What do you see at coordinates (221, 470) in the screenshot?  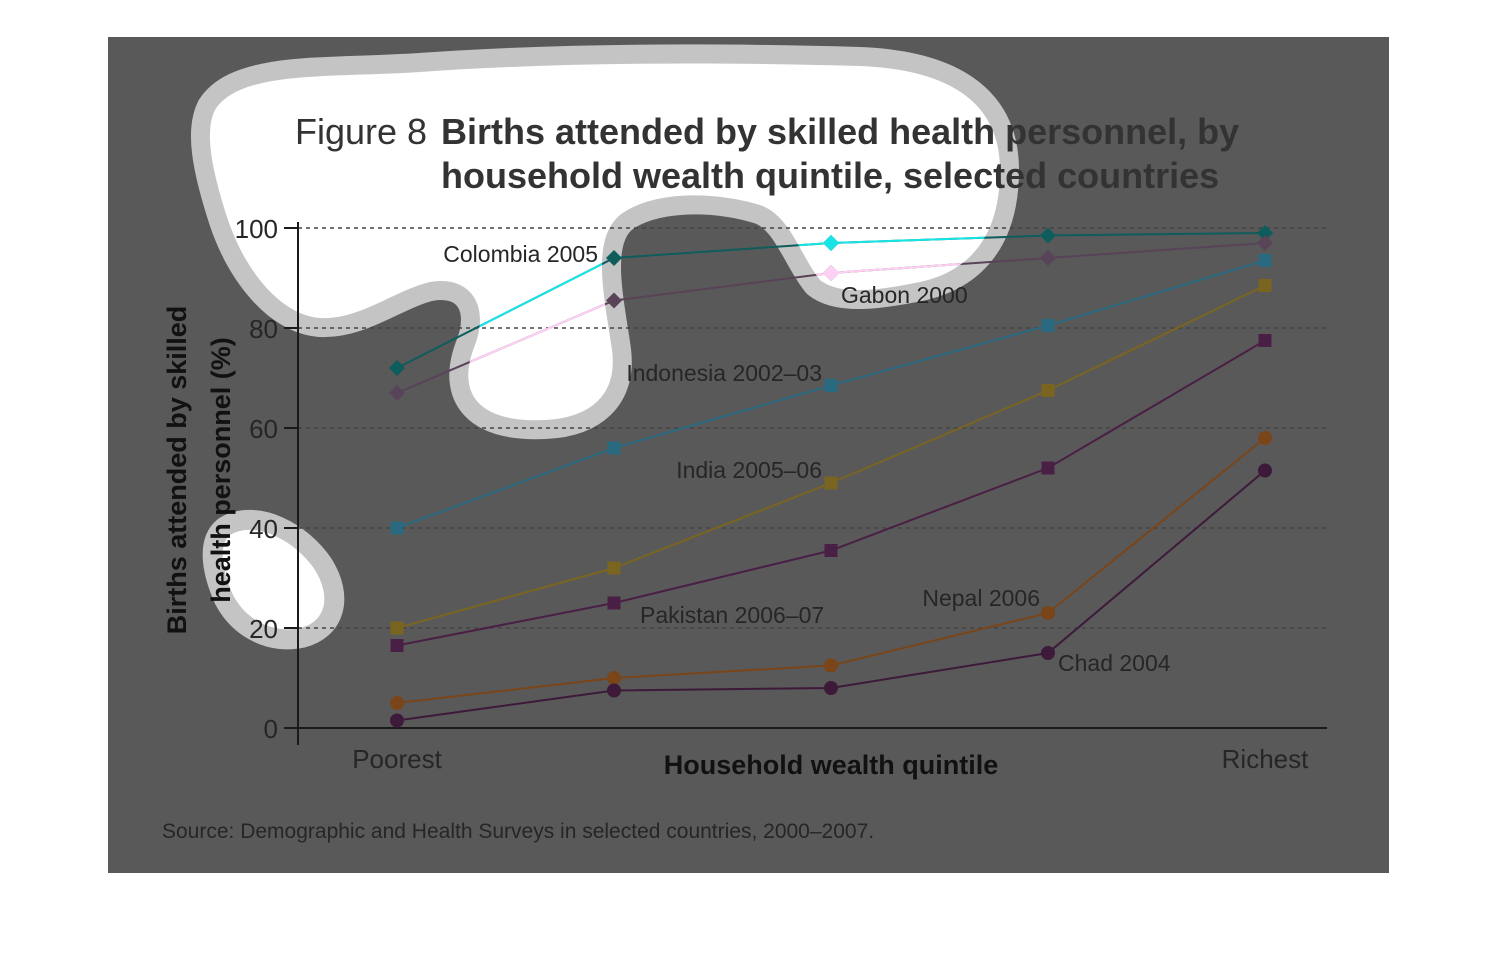 I see `y-axis-title-line2: health personnel (%)` at bounding box center [221, 470].